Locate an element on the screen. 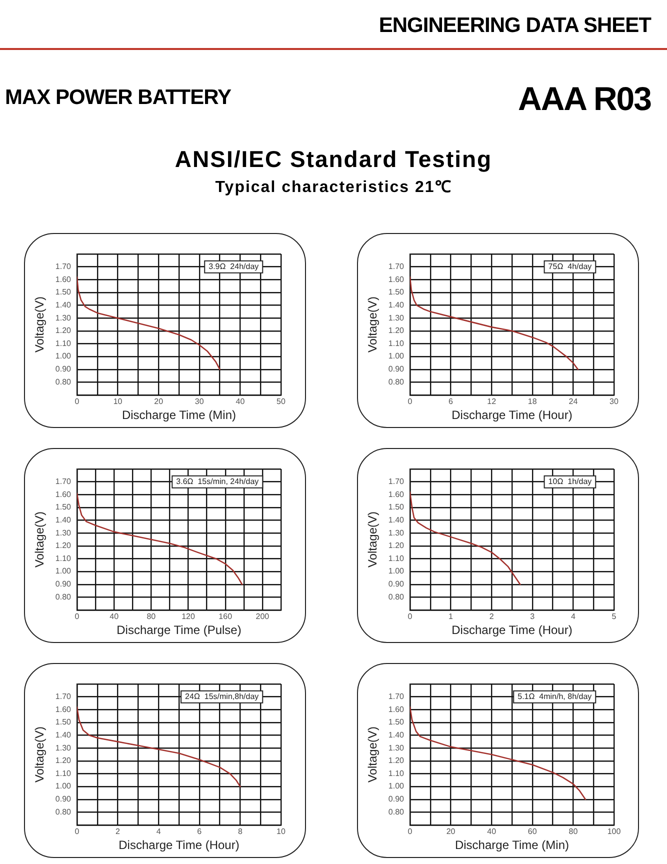  x-tick-label: 120 is located at coordinates (189, 617).